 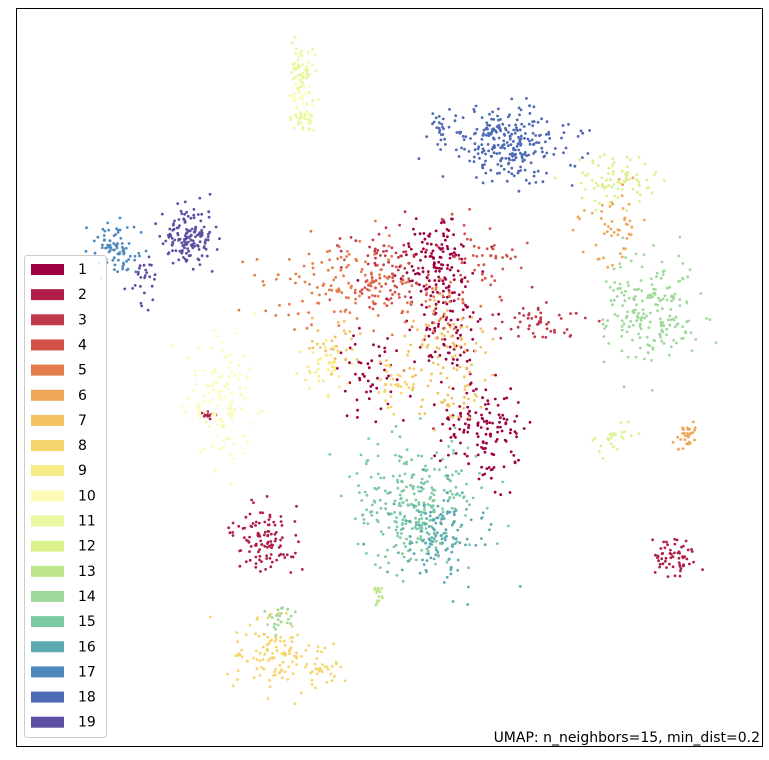 What do you see at coordinates (82, 471) in the screenshot?
I see `legend-label-9: 9` at bounding box center [82, 471].